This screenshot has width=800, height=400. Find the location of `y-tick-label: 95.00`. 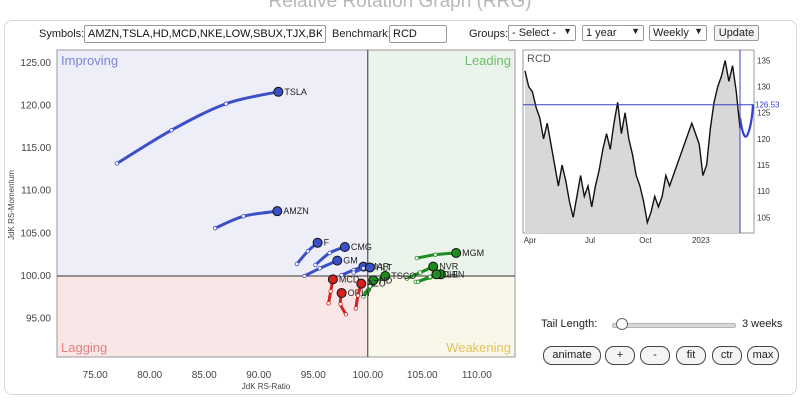

y-tick-label: 95.00 is located at coordinates (38, 319).